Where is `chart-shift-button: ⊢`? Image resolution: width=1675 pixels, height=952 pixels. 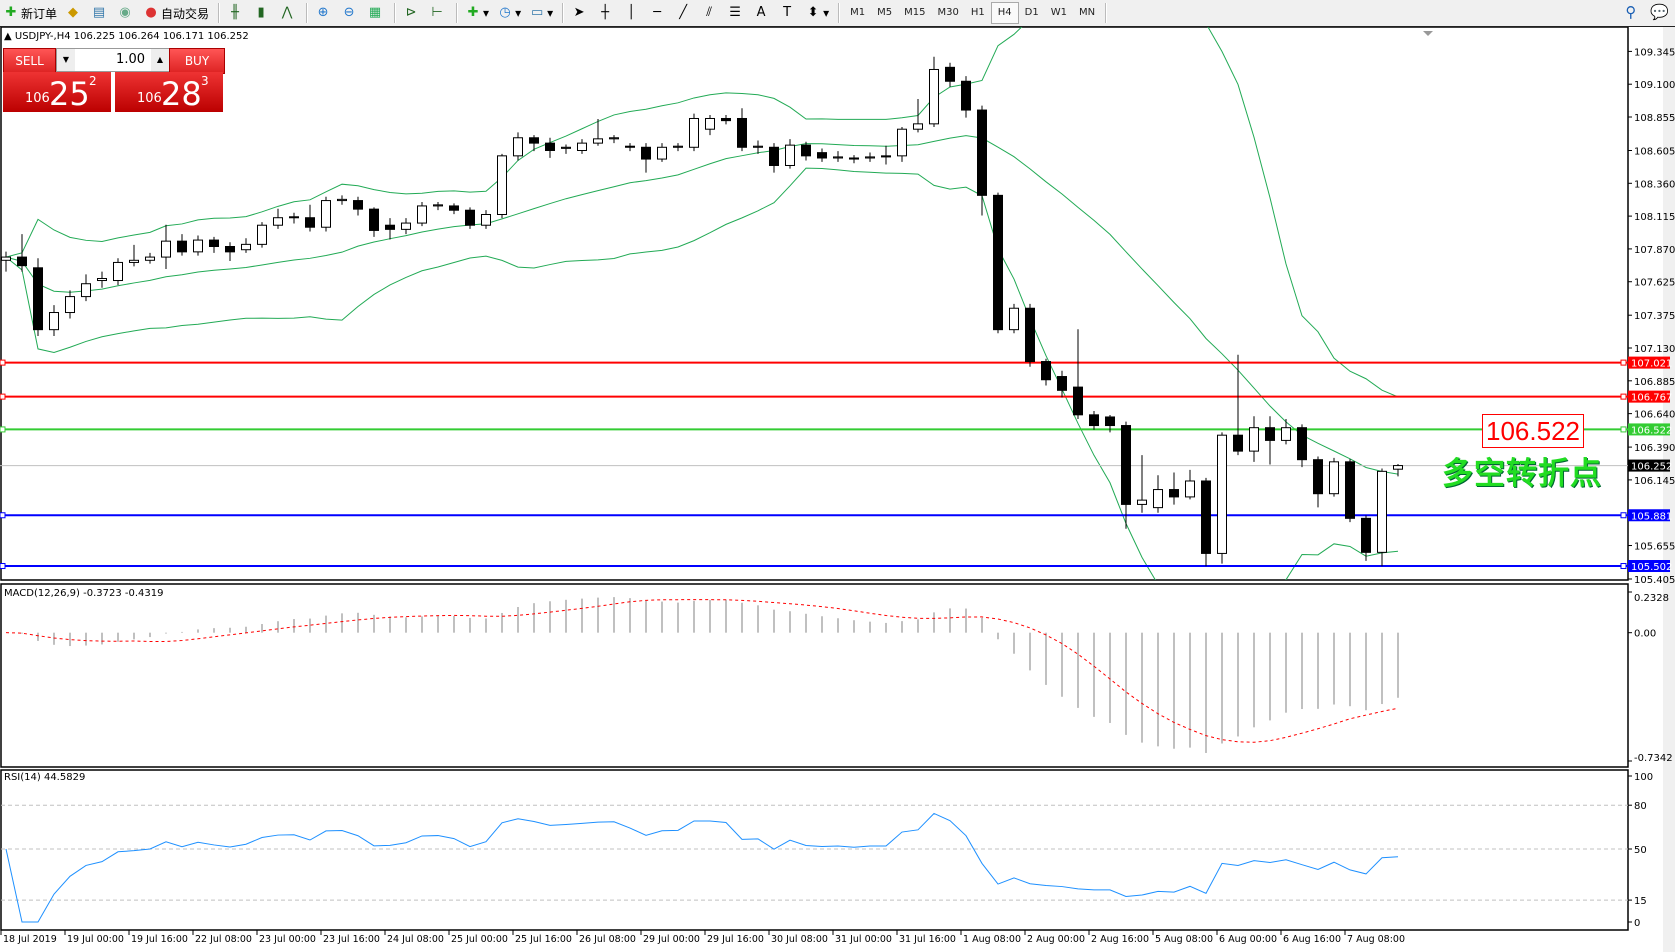
chart-shift-button: ⊢ is located at coordinates (438, 13).